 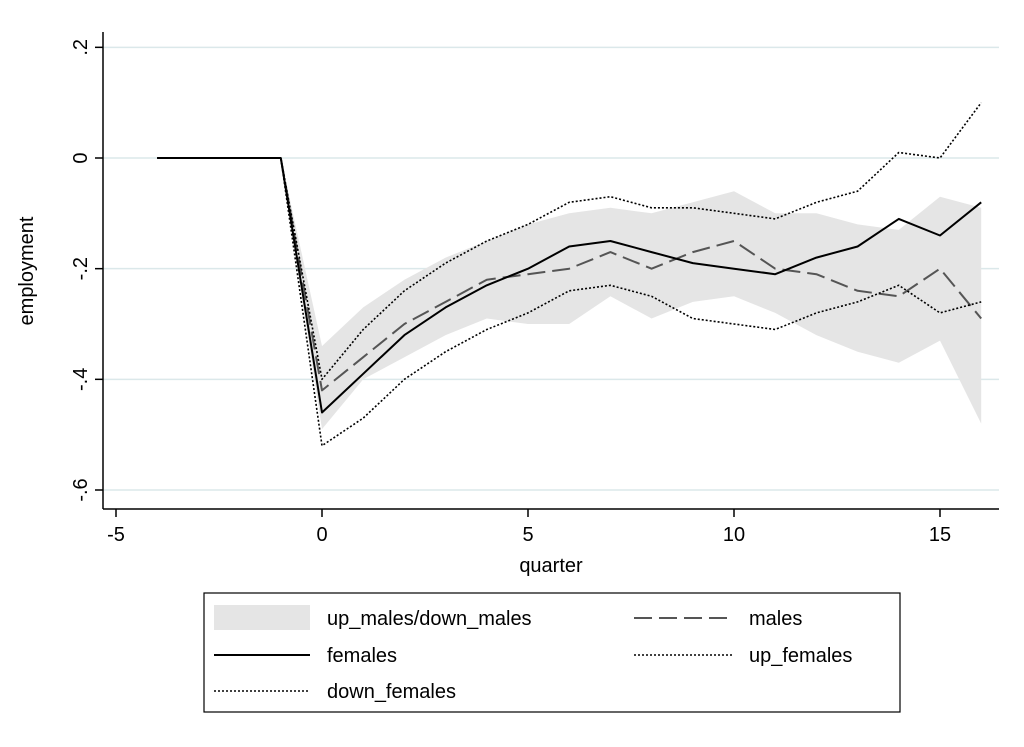 What do you see at coordinates (81, 47) in the screenshot?
I see `y-tick-label-4: .2` at bounding box center [81, 47].